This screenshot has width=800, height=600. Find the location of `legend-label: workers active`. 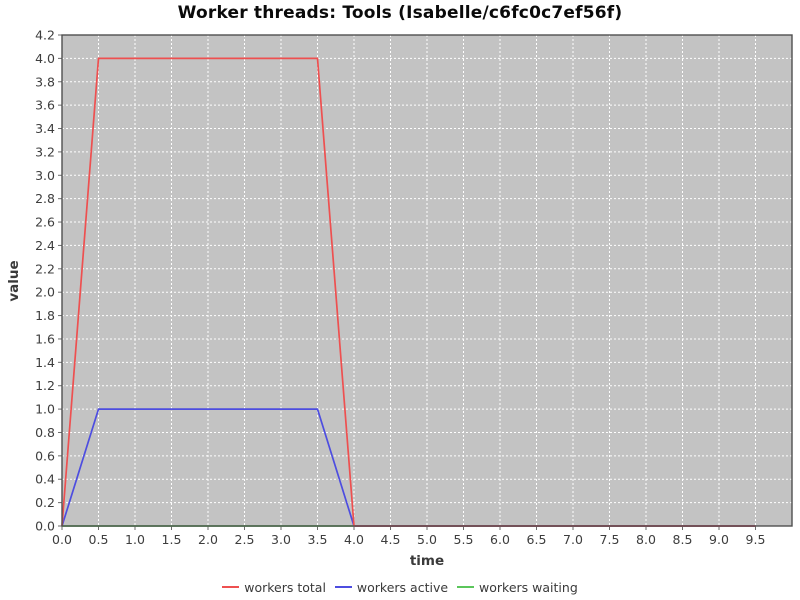

legend-label: workers active is located at coordinates (402, 587).